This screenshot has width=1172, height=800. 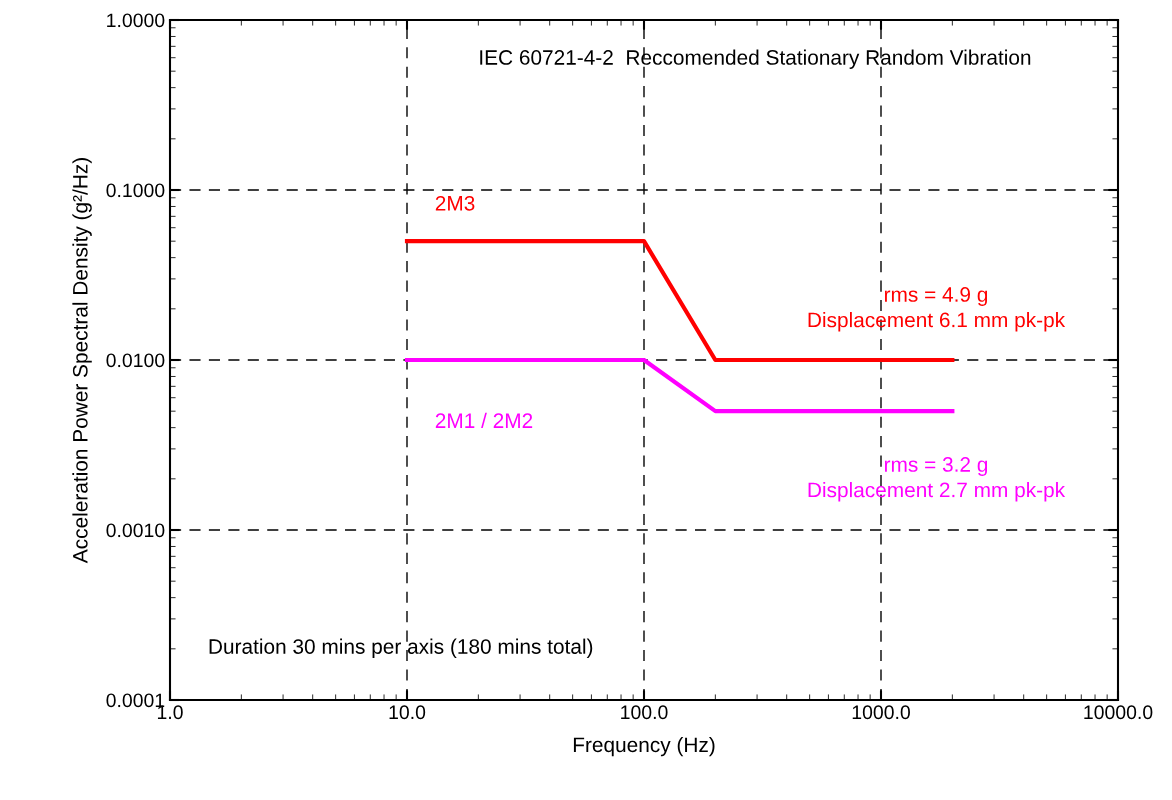 I want to click on annotation: rms = 3.2 g Displacement 2.7 mm pk-pk, so click(x=937, y=479).